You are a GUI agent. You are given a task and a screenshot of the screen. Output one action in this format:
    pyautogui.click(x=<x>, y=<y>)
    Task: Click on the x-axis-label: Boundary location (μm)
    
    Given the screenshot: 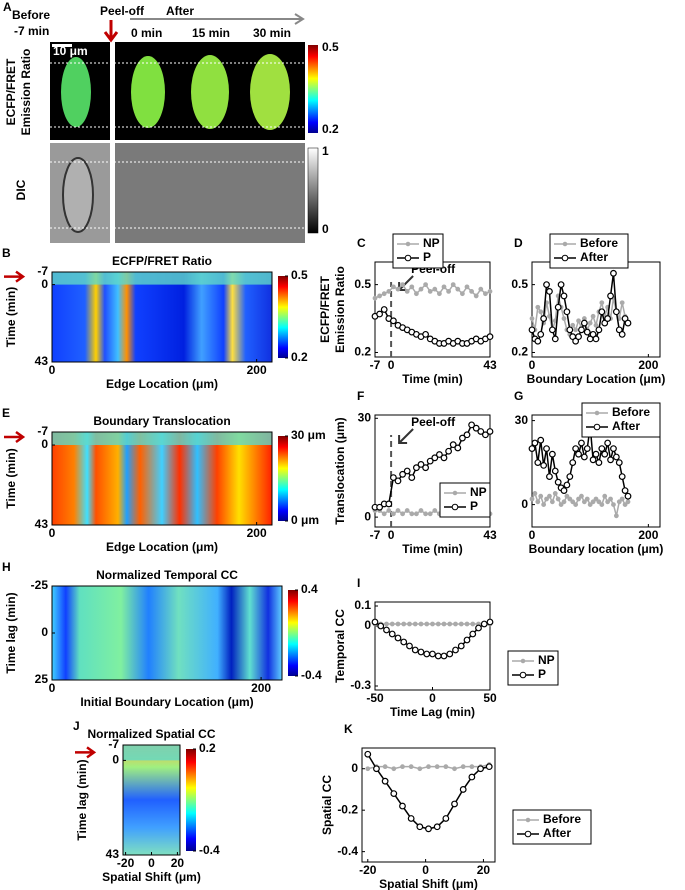 What is the action you would take?
    pyautogui.click(x=596, y=549)
    